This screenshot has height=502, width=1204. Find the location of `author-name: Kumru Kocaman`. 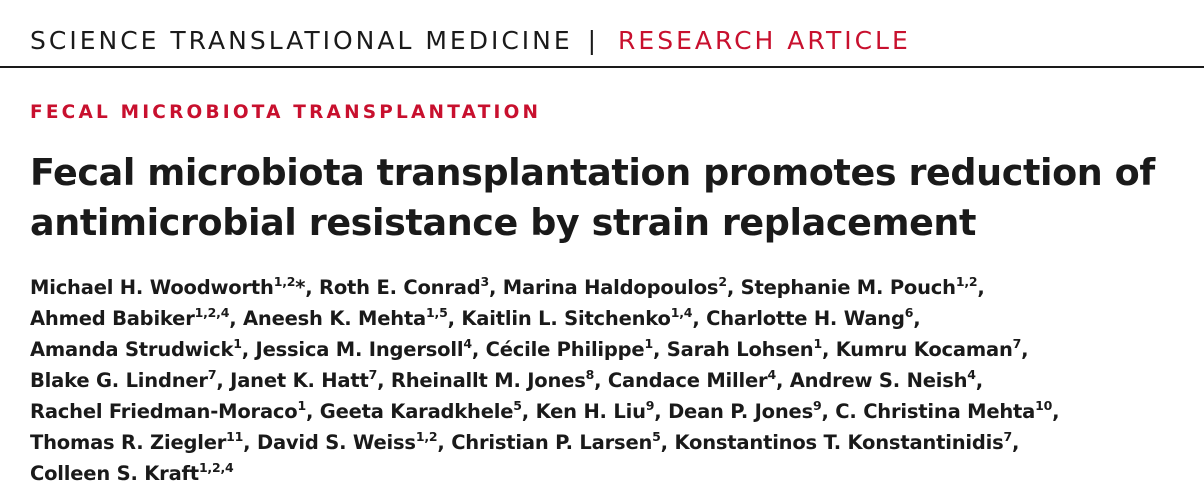

author-name: Kumru Kocaman is located at coordinates (924, 349).